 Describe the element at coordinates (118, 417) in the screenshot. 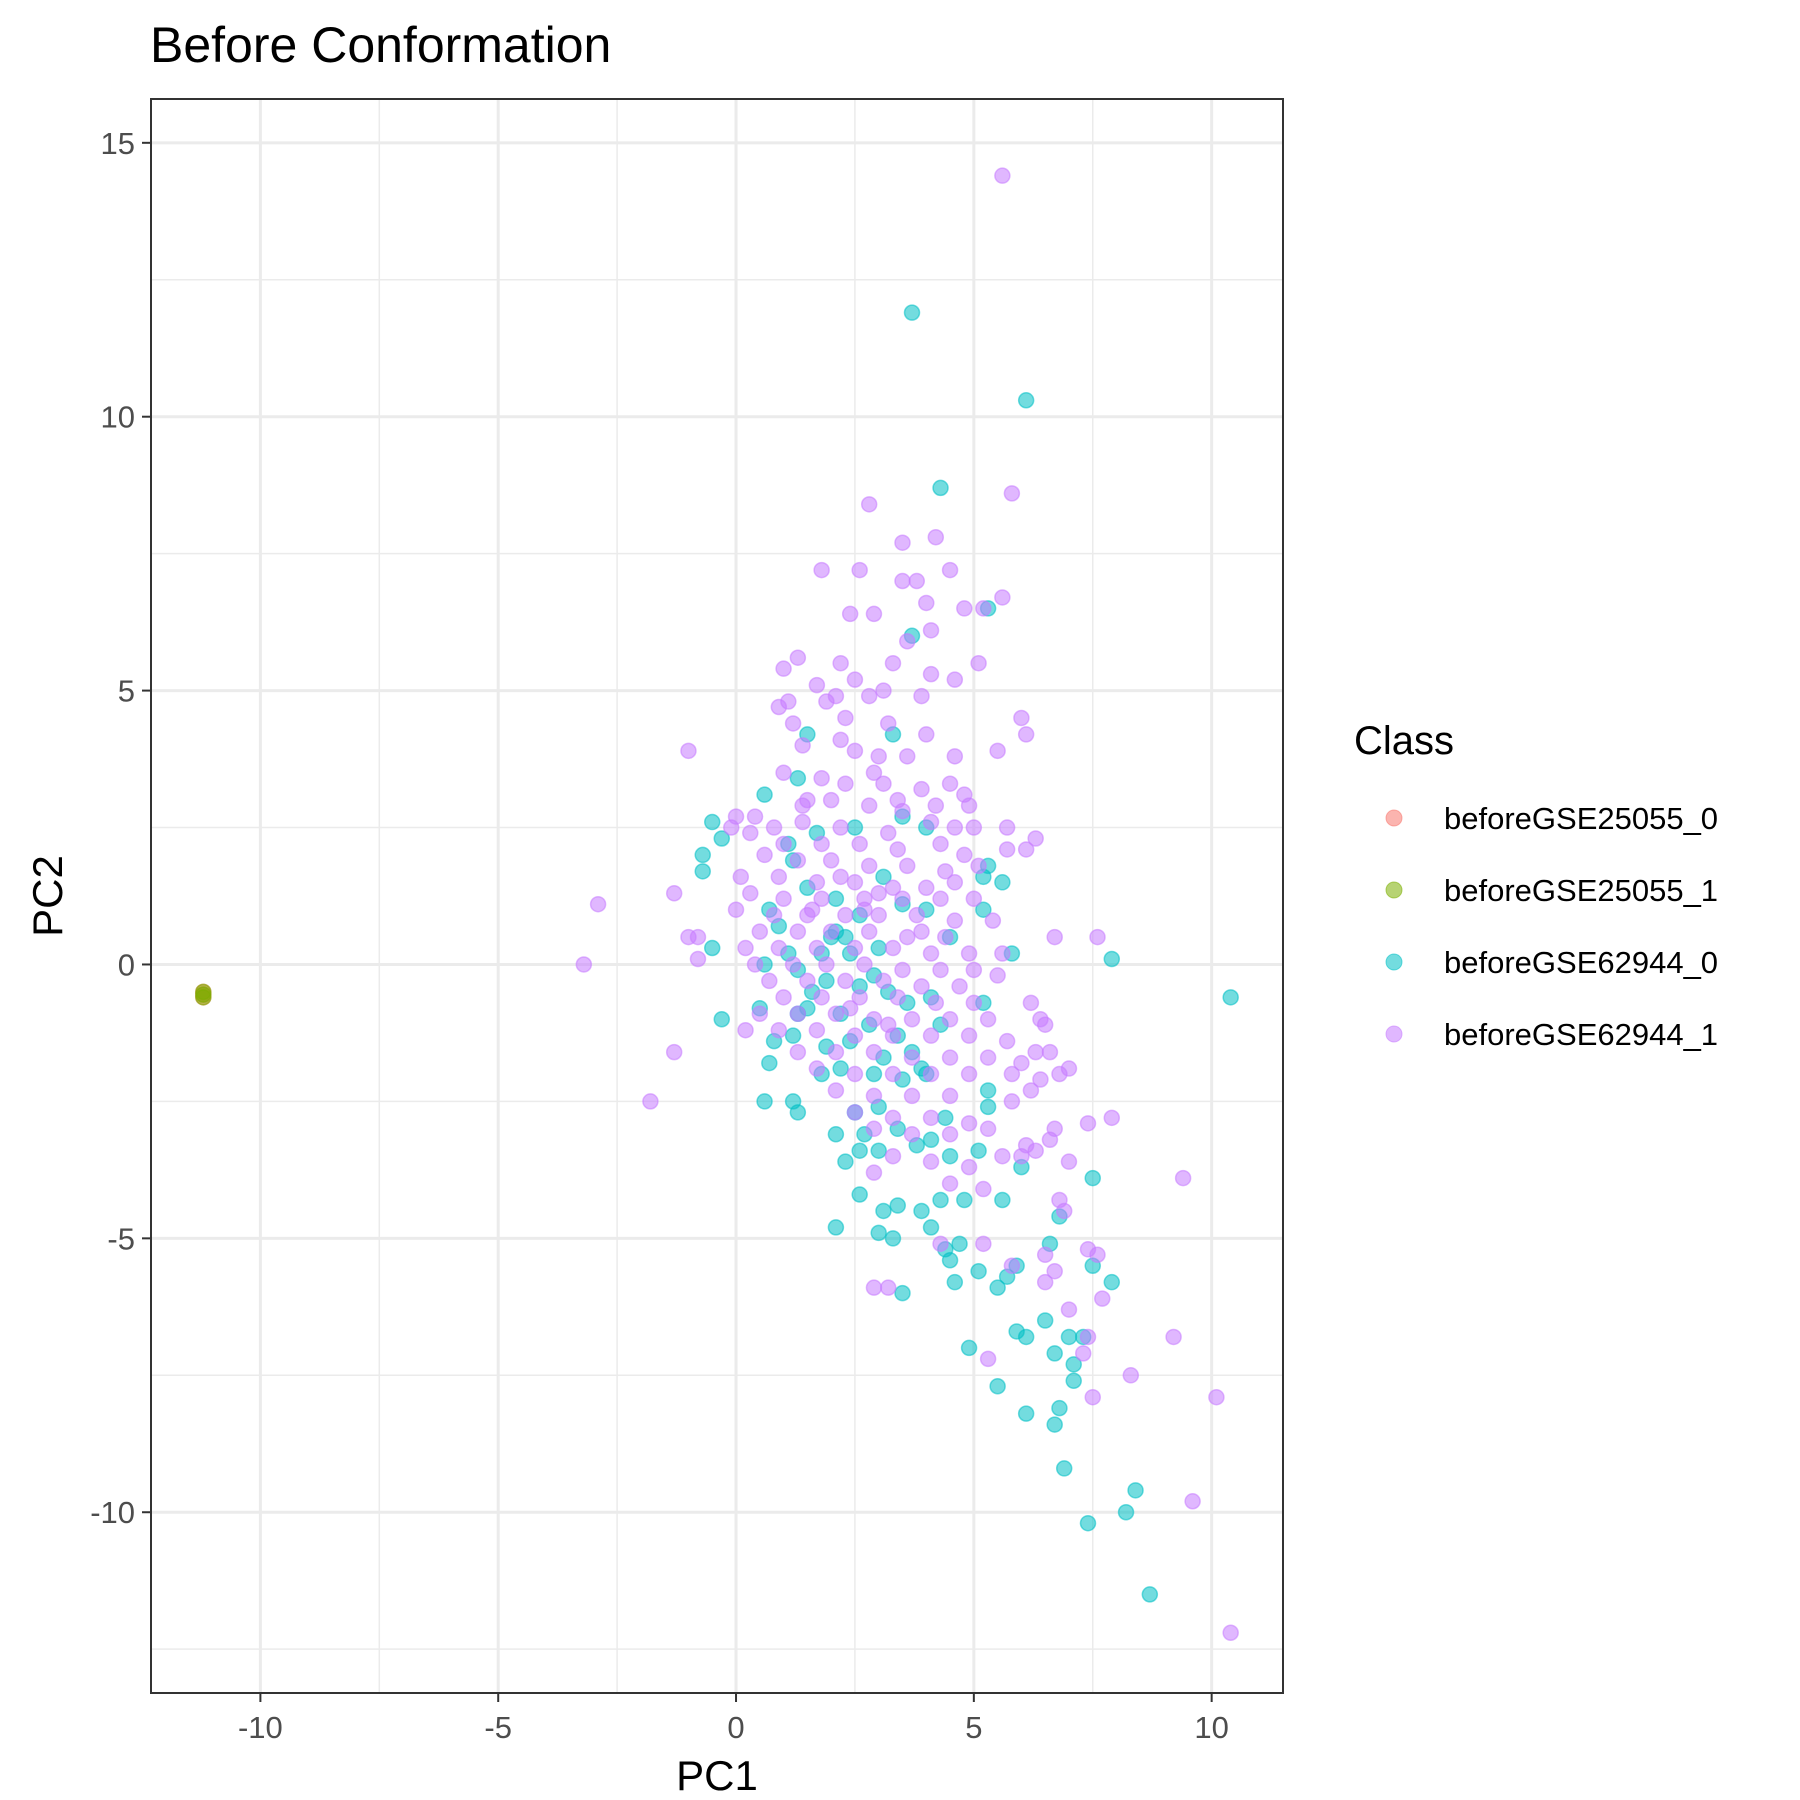

I see `y-tick-label: 10` at that location.